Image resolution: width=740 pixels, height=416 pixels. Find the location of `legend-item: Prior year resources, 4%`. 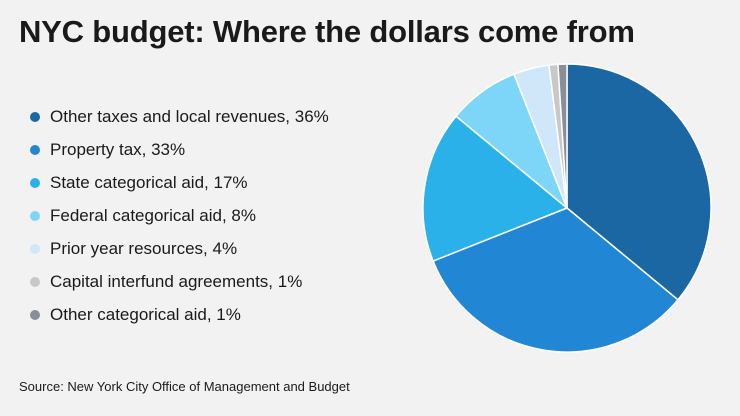

legend-item: Prior year resources, 4% is located at coordinates (179, 248).